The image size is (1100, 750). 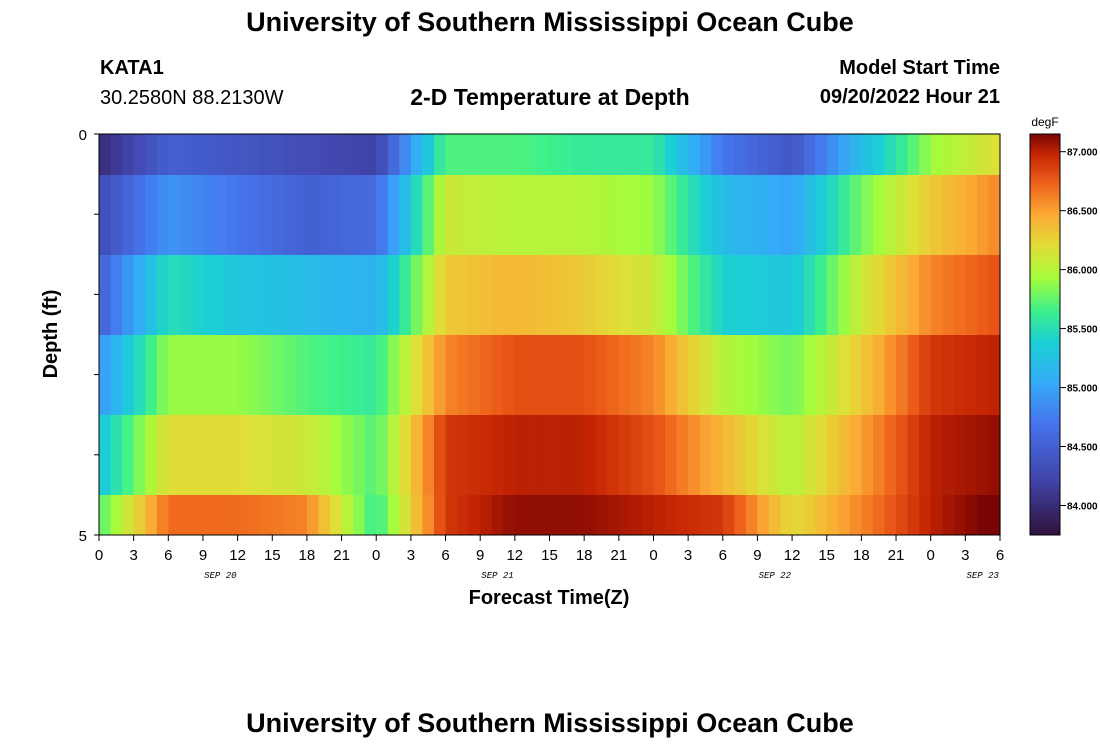 I want to click on x-tick-label: 18, so click(x=861, y=555).